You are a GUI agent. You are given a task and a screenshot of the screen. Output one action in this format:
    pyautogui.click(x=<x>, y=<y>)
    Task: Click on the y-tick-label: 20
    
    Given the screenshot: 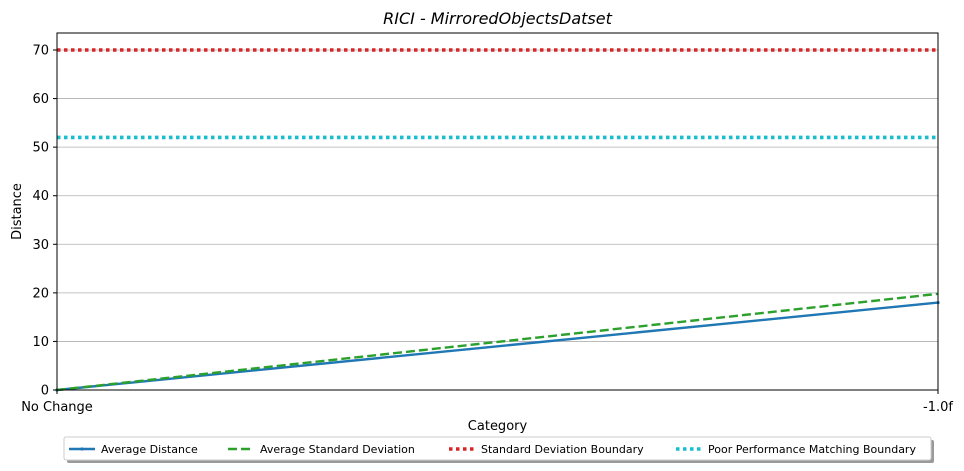 What is the action you would take?
    pyautogui.click(x=40, y=293)
    